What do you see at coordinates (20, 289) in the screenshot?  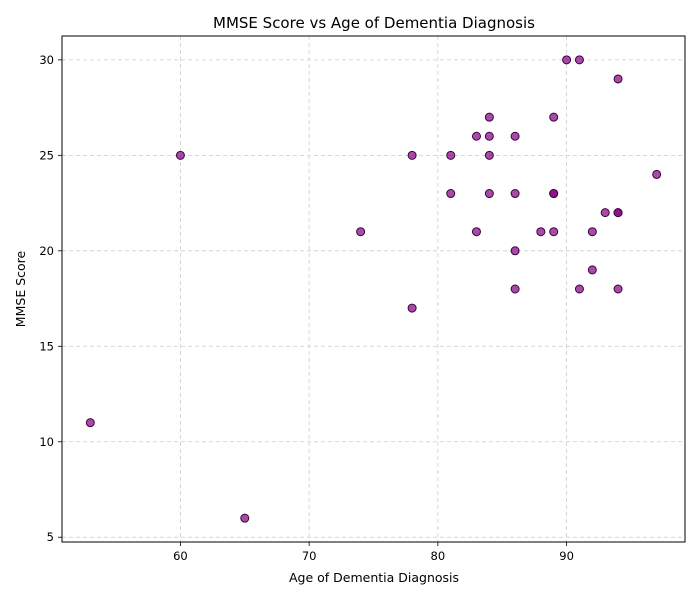 I see `y-axis-label: MMSE Score` at bounding box center [20, 289].